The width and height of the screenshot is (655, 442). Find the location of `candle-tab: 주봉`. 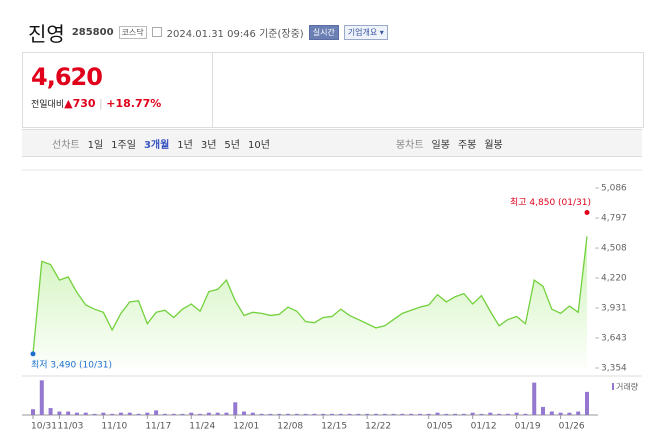

candle-tab: 주봉 is located at coordinates (467, 145).